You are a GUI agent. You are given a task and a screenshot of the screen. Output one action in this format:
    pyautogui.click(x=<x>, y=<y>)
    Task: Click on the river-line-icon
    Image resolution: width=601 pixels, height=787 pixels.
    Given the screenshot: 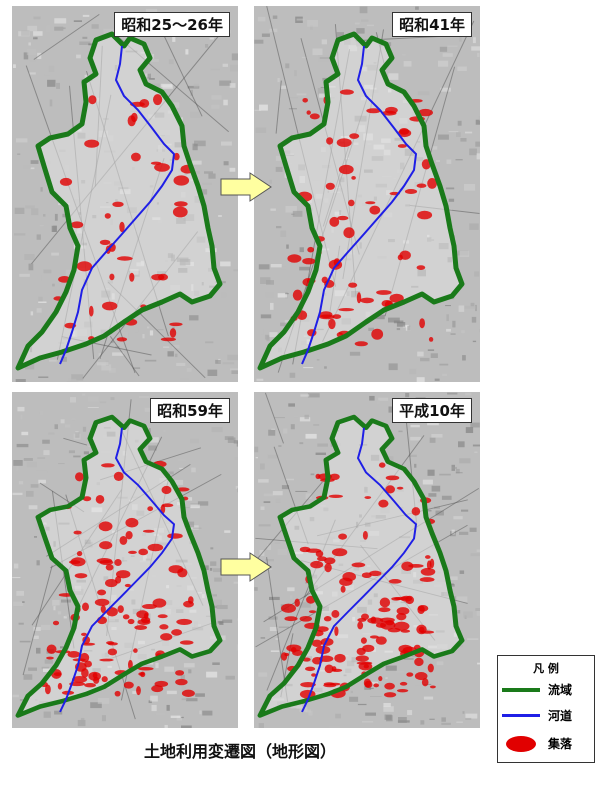 What is the action you would take?
    pyautogui.click(x=521, y=715)
    